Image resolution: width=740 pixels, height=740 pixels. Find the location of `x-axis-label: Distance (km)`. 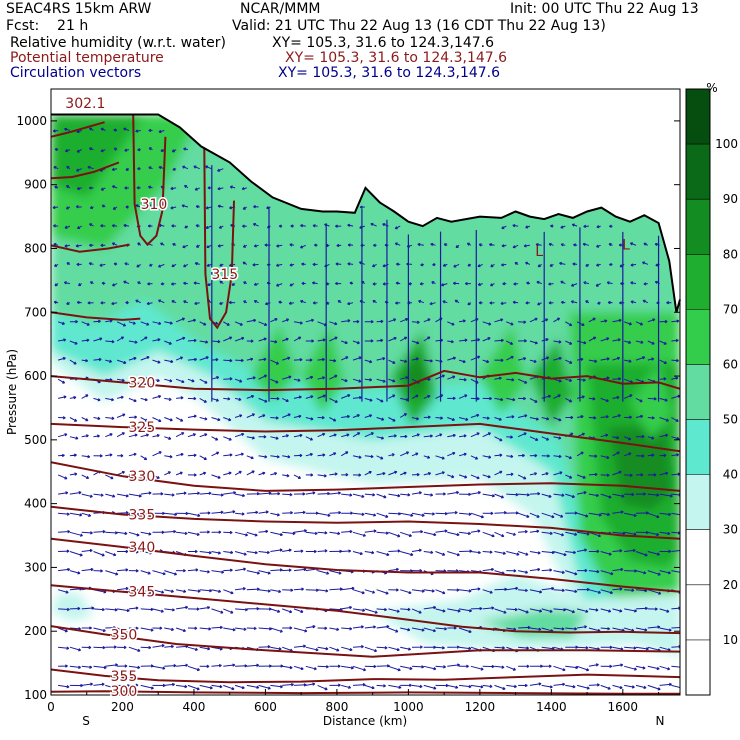

x-axis-label: Distance (km) is located at coordinates (365, 721).